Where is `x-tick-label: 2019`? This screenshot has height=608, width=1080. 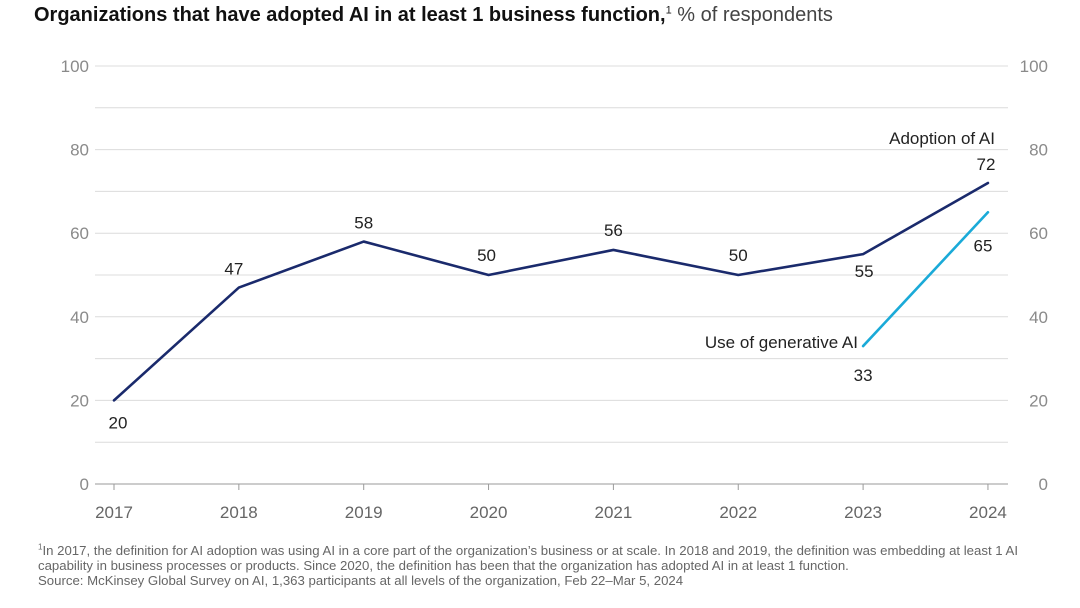 x-tick-label: 2019 is located at coordinates (364, 512).